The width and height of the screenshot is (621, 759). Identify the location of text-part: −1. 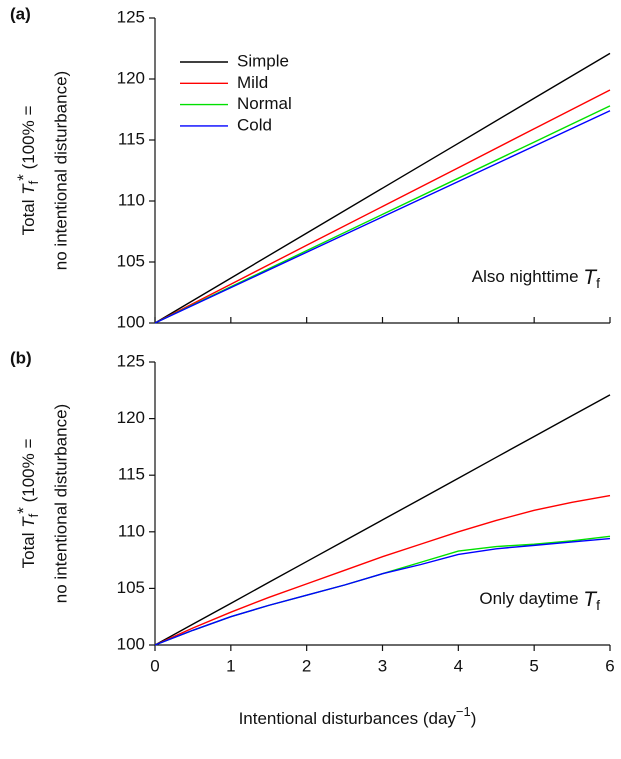
(463, 711).